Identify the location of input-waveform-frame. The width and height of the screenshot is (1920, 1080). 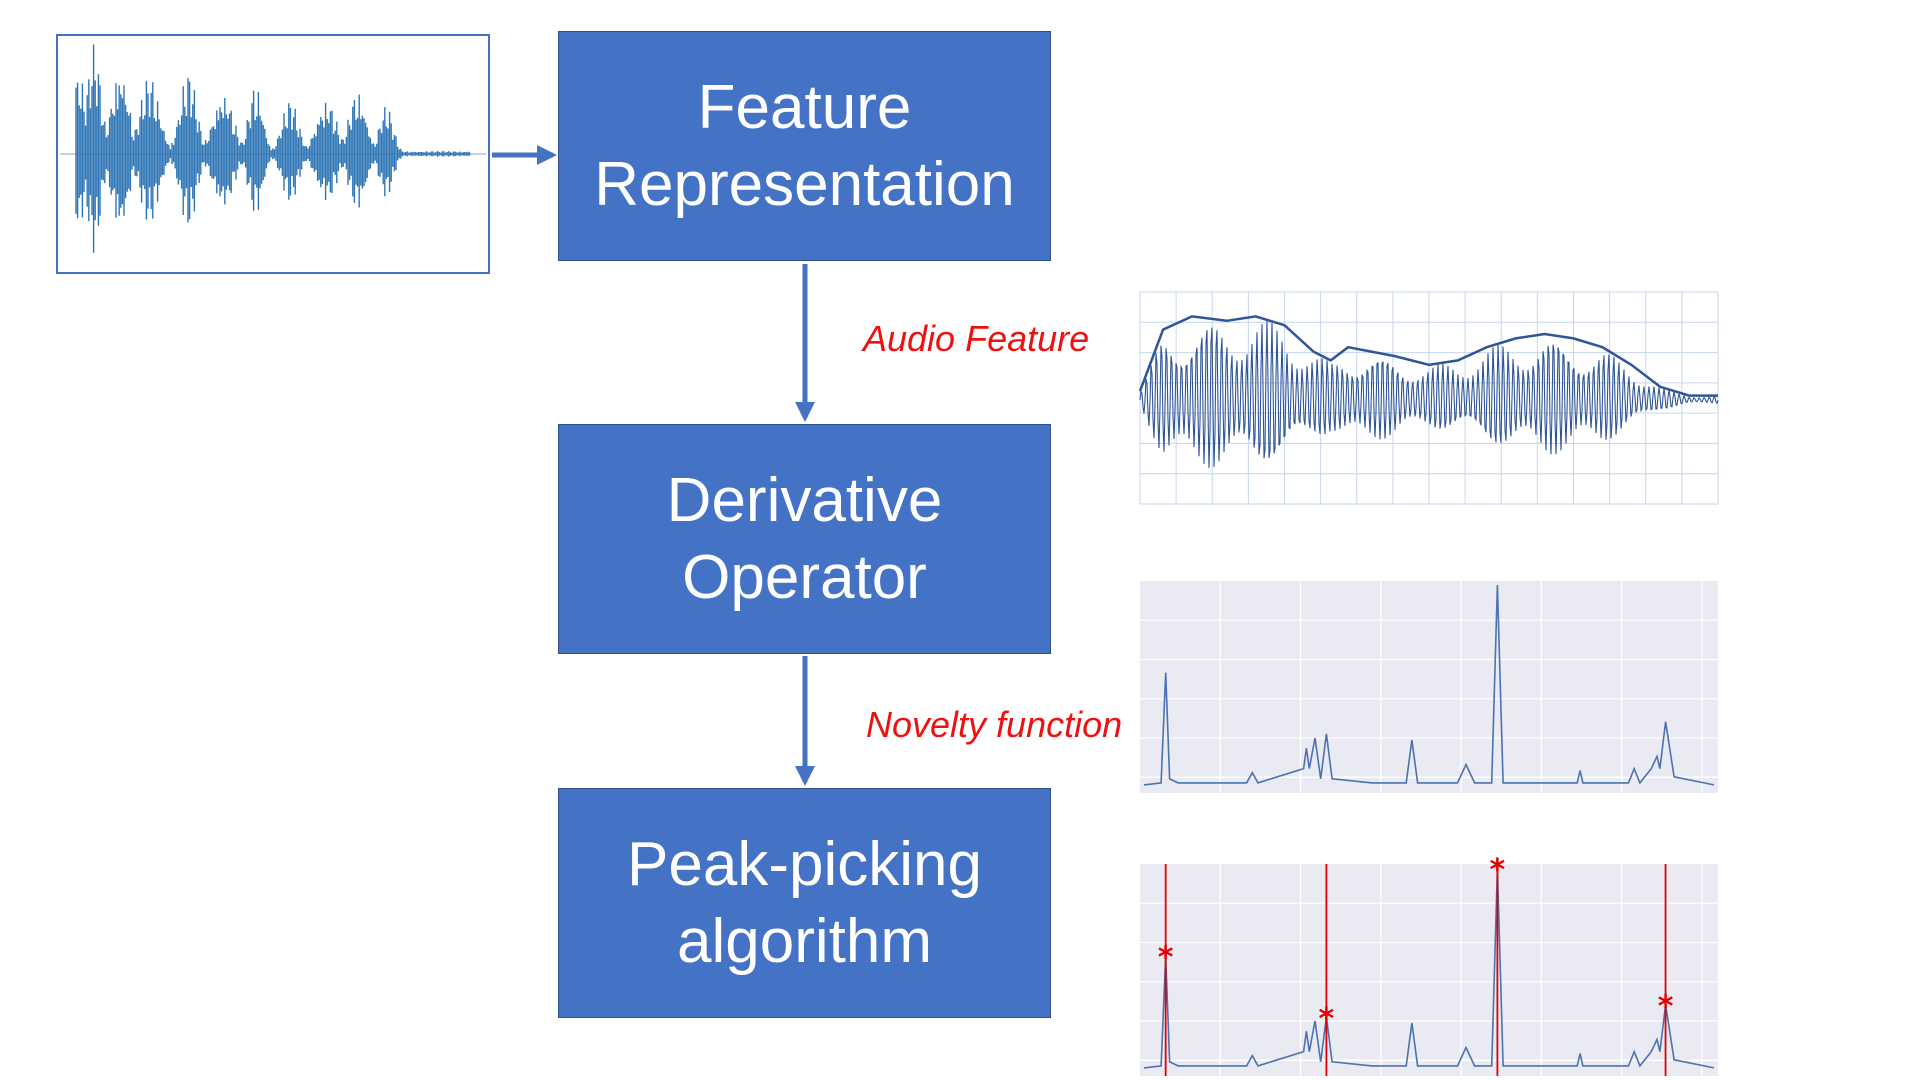
(273, 154).